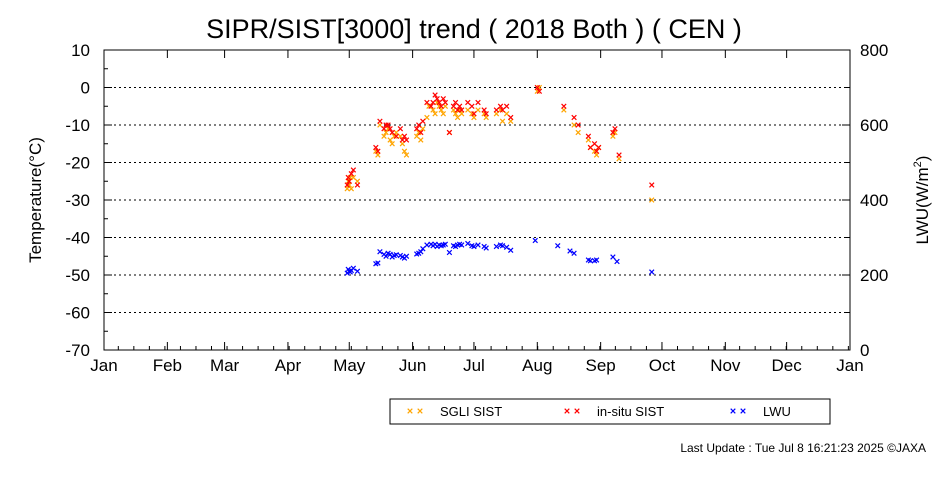  Describe the element at coordinates (35, 200) in the screenshot. I see `y-axis-label: Temperature(°C)` at that location.